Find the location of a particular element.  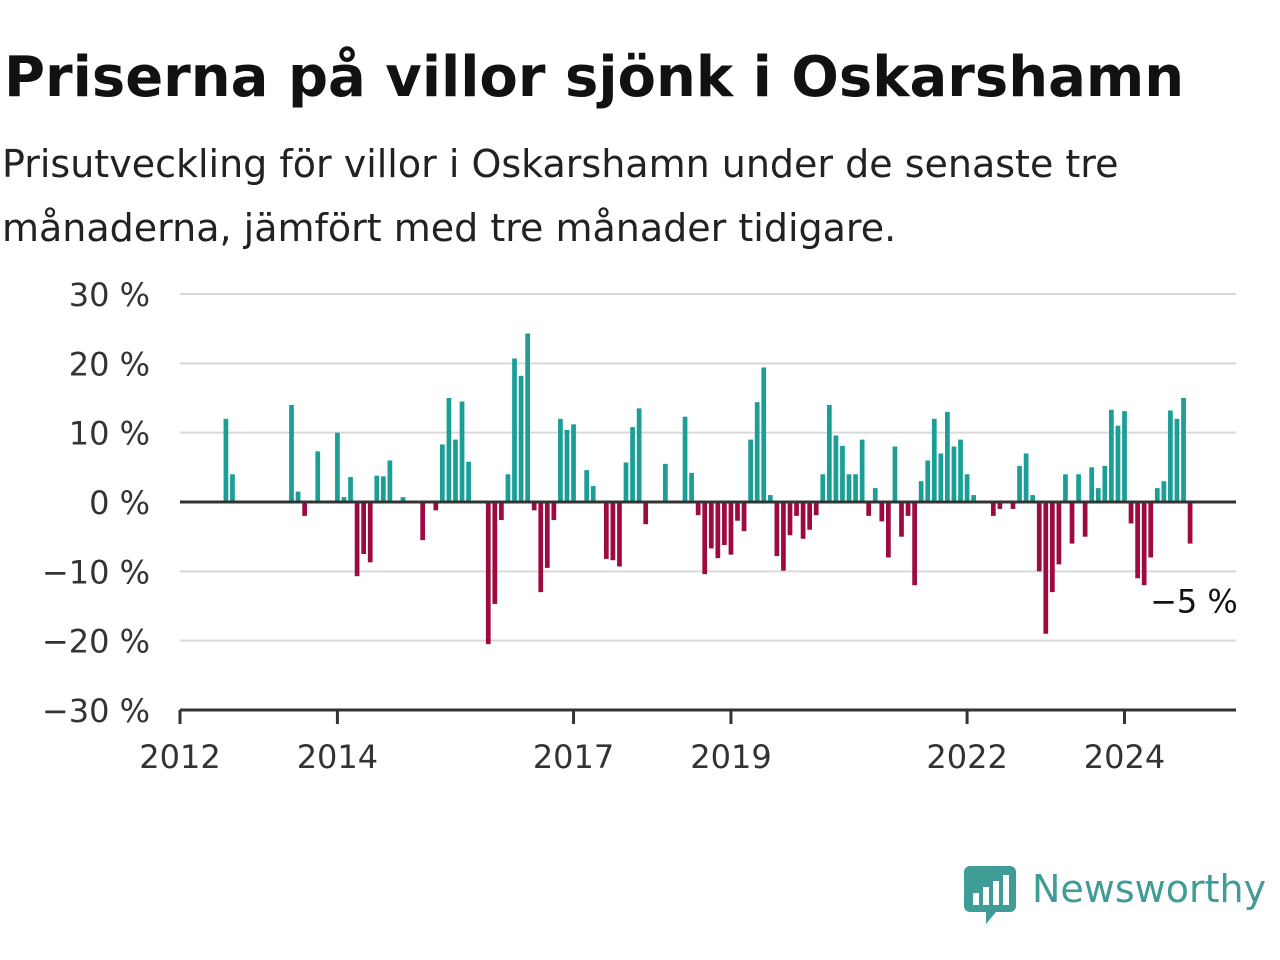

brand-name: Newsworthy is located at coordinates (1149, 889).